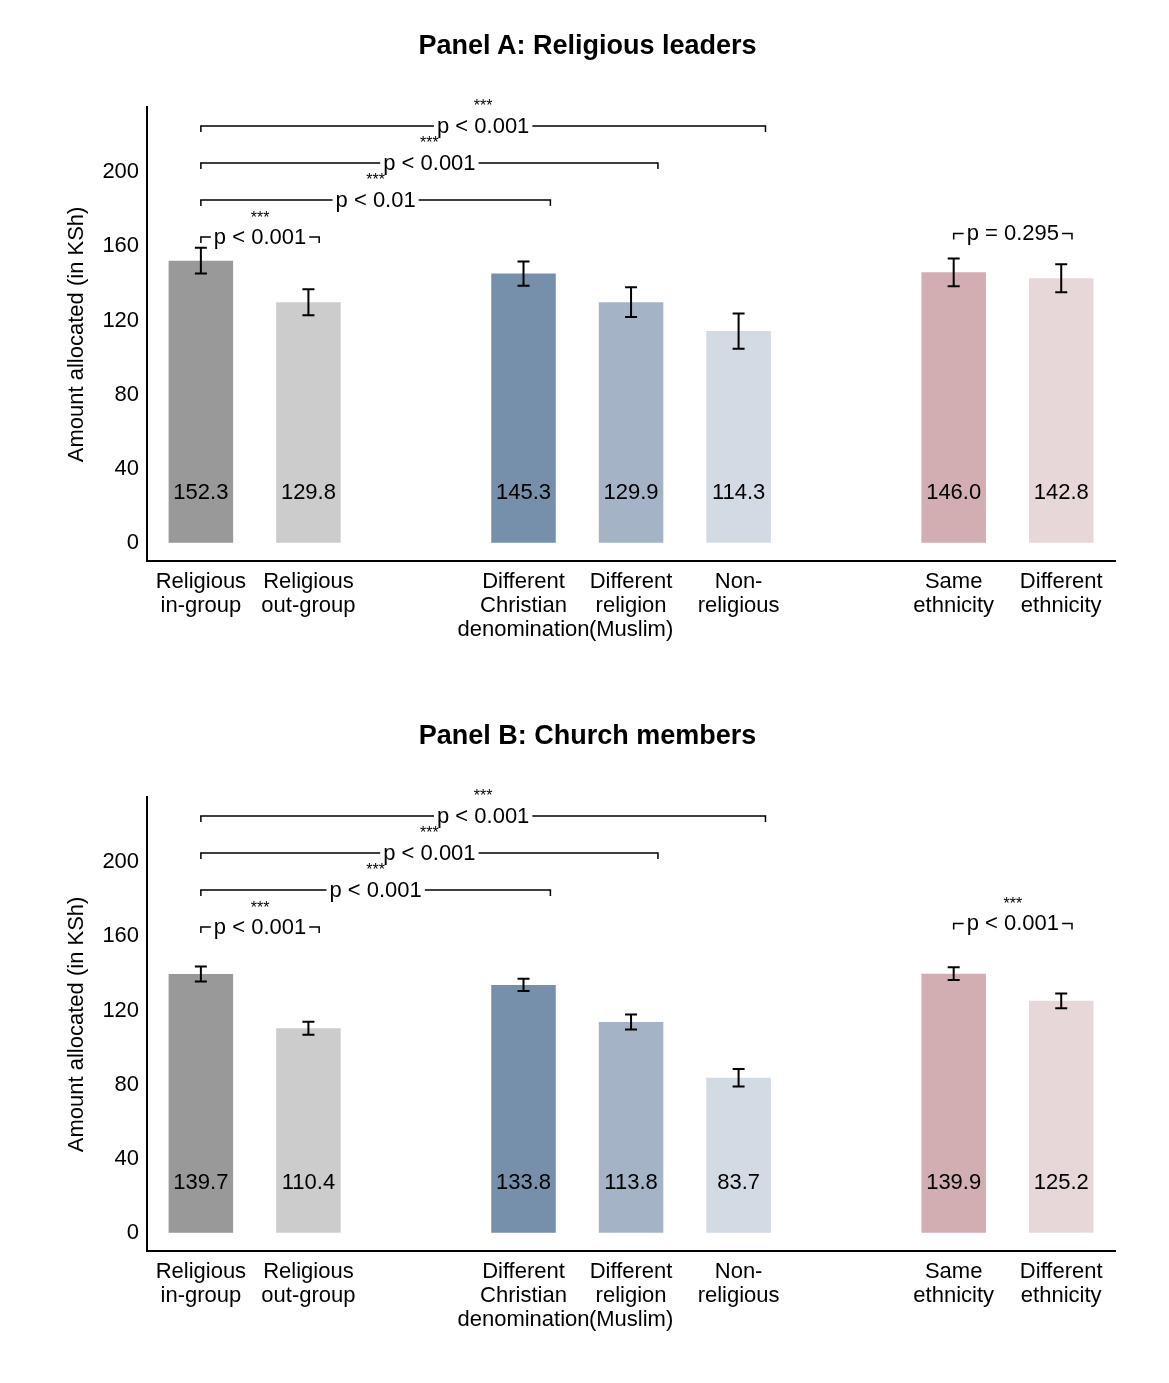  I want to click on data-label: 125.2, so click(1061, 1181).